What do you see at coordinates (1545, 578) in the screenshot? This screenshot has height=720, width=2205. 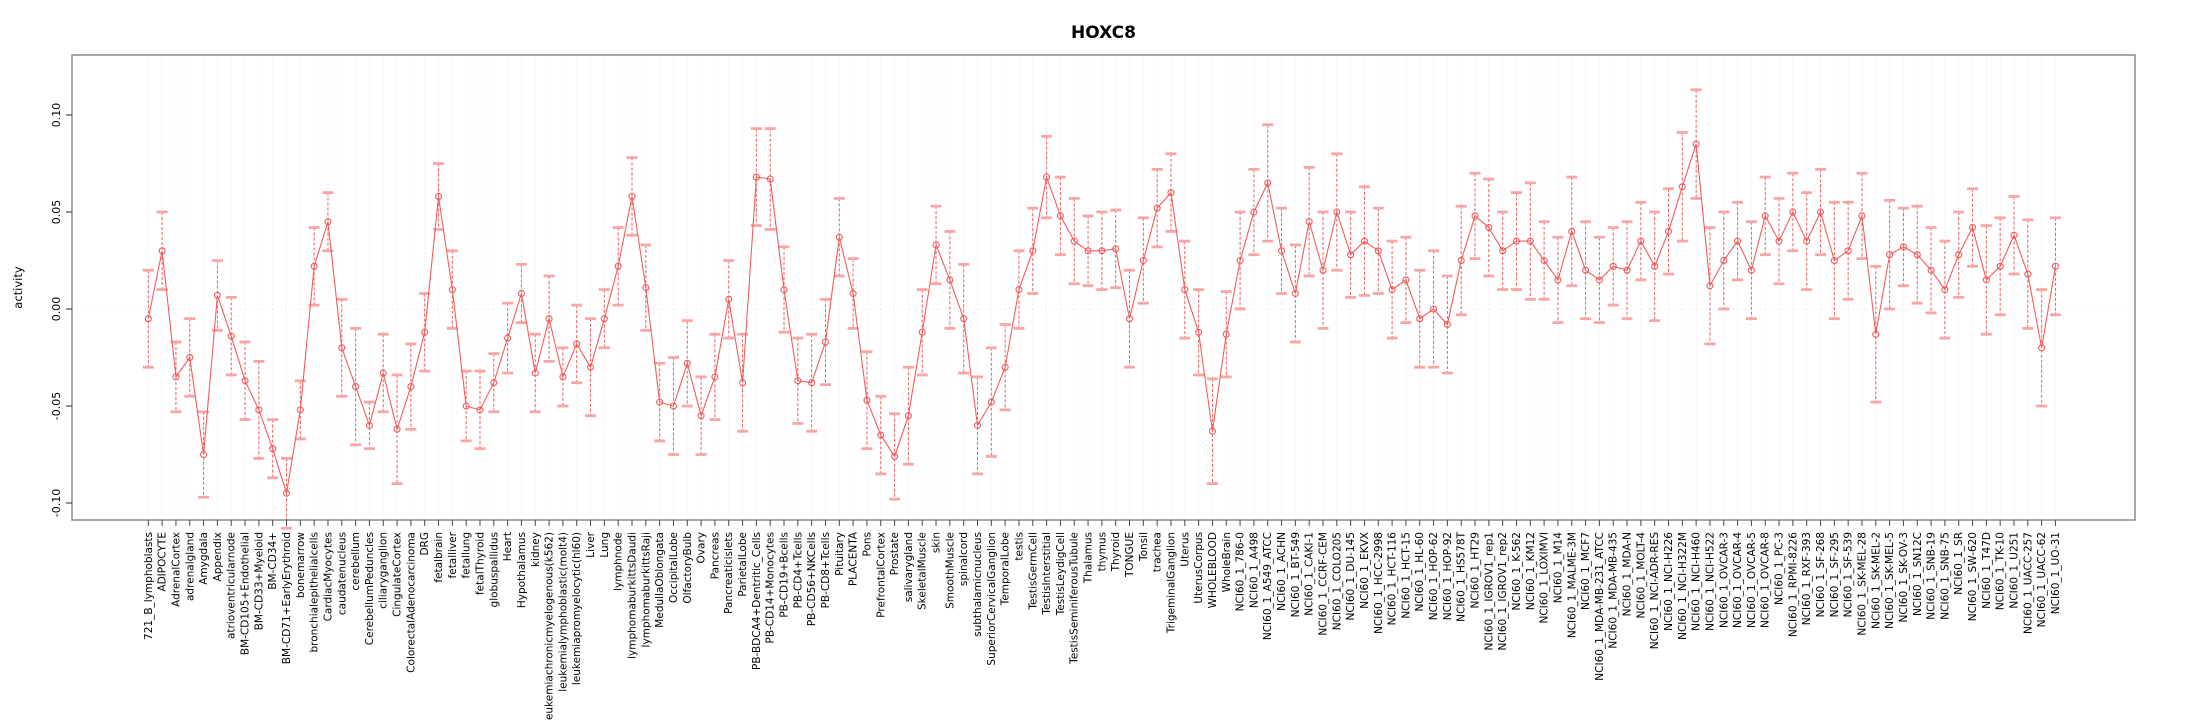 I see `x-category-label: NCI60_1_LOXIMVI` at bounding box center [1545, 578].